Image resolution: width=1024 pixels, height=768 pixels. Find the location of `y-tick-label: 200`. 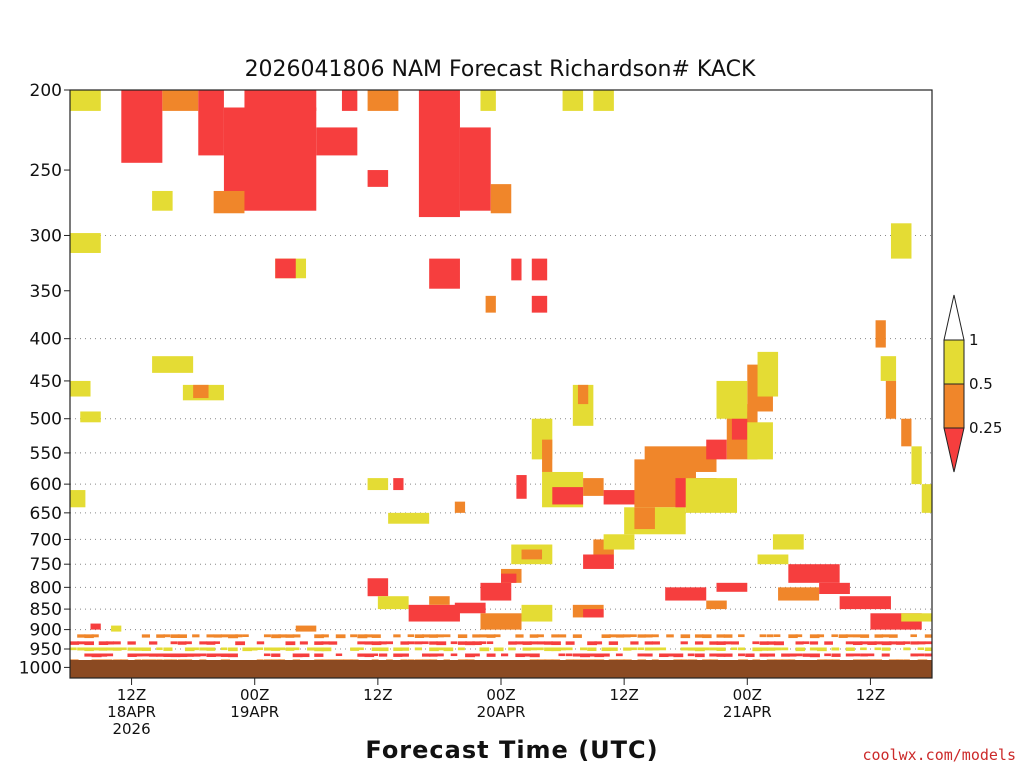

y-tick-label: 200 is located at coordinates (46, 91).